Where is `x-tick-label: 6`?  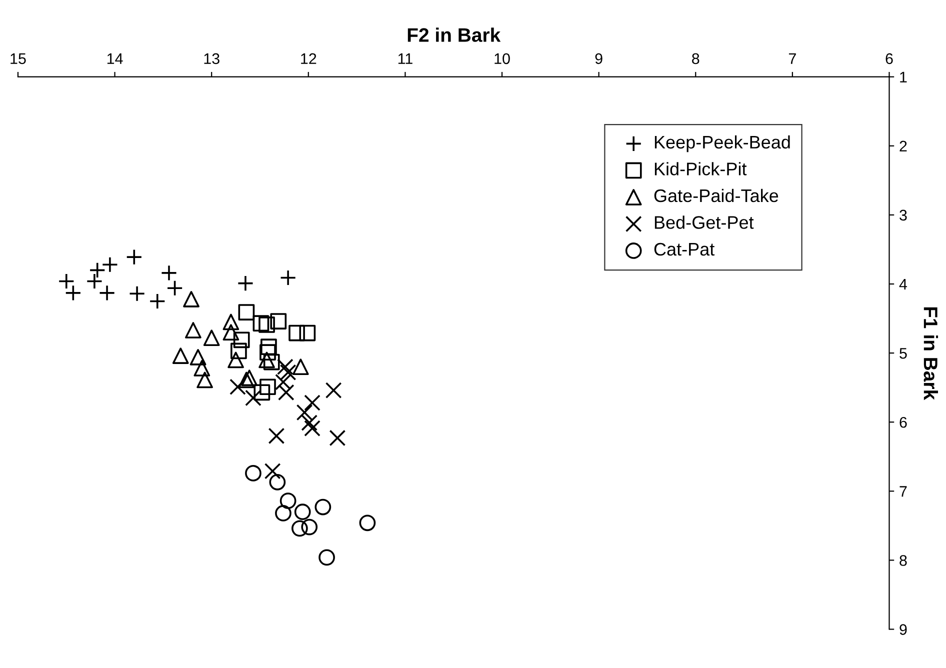 x-tick-label: 6 is located at coordinates (889, 58).